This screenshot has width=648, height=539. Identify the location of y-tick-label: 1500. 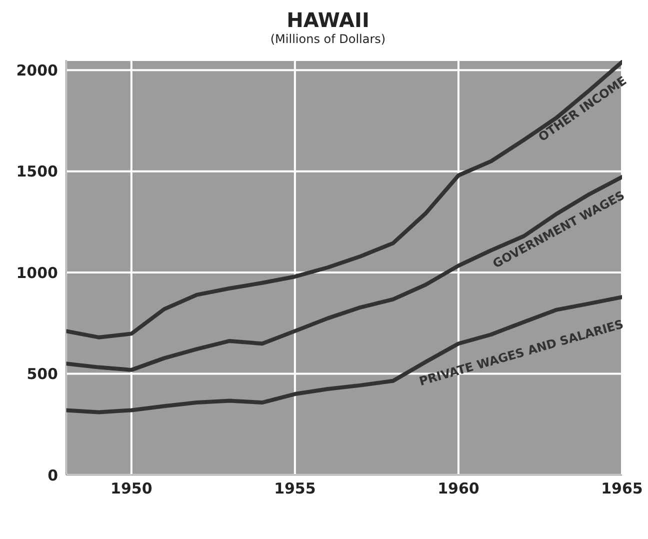
(37, 171).